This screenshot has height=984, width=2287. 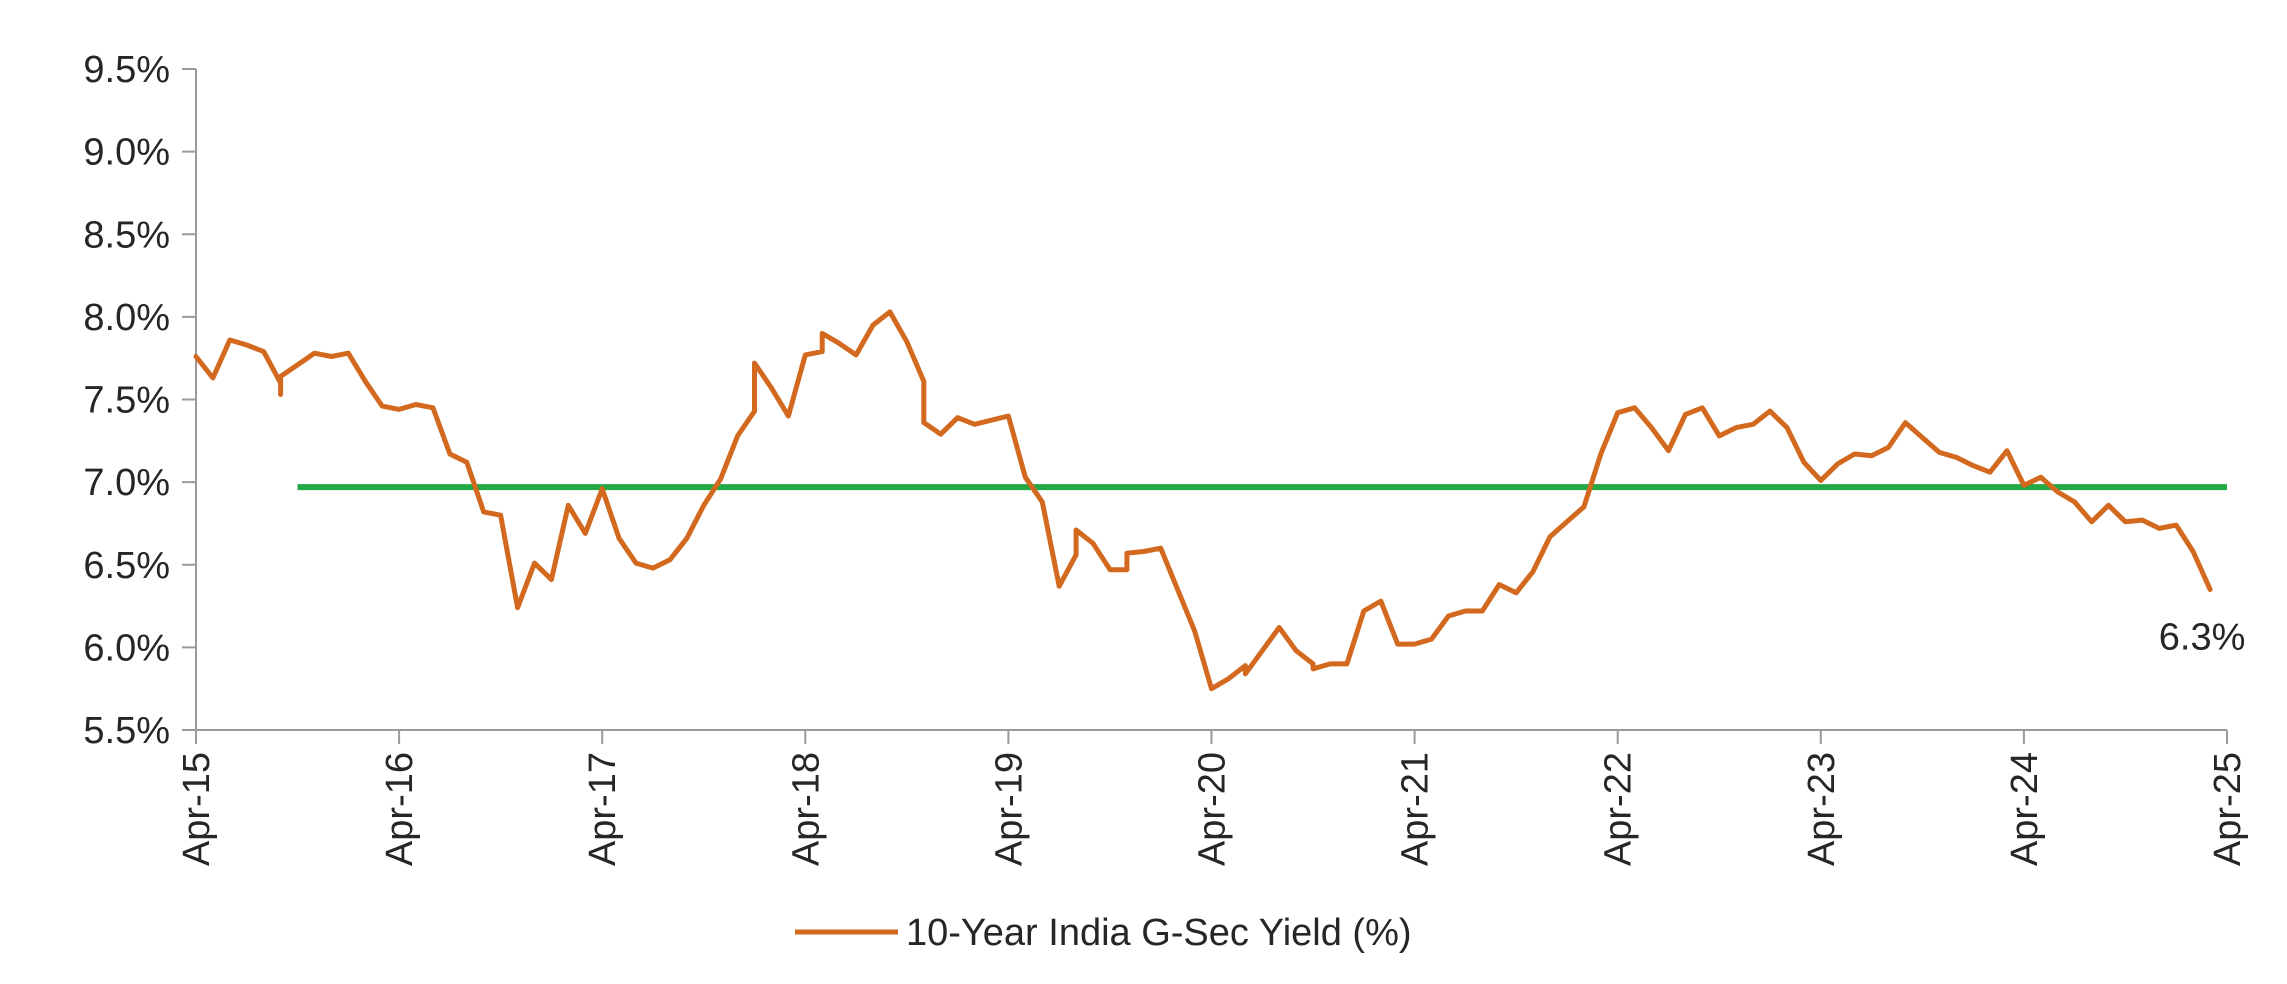 What do you see at coordinates (126, 318) in the screenshot?
I see `y-tick-label: 8.0%` at bounding box center [126, 318].